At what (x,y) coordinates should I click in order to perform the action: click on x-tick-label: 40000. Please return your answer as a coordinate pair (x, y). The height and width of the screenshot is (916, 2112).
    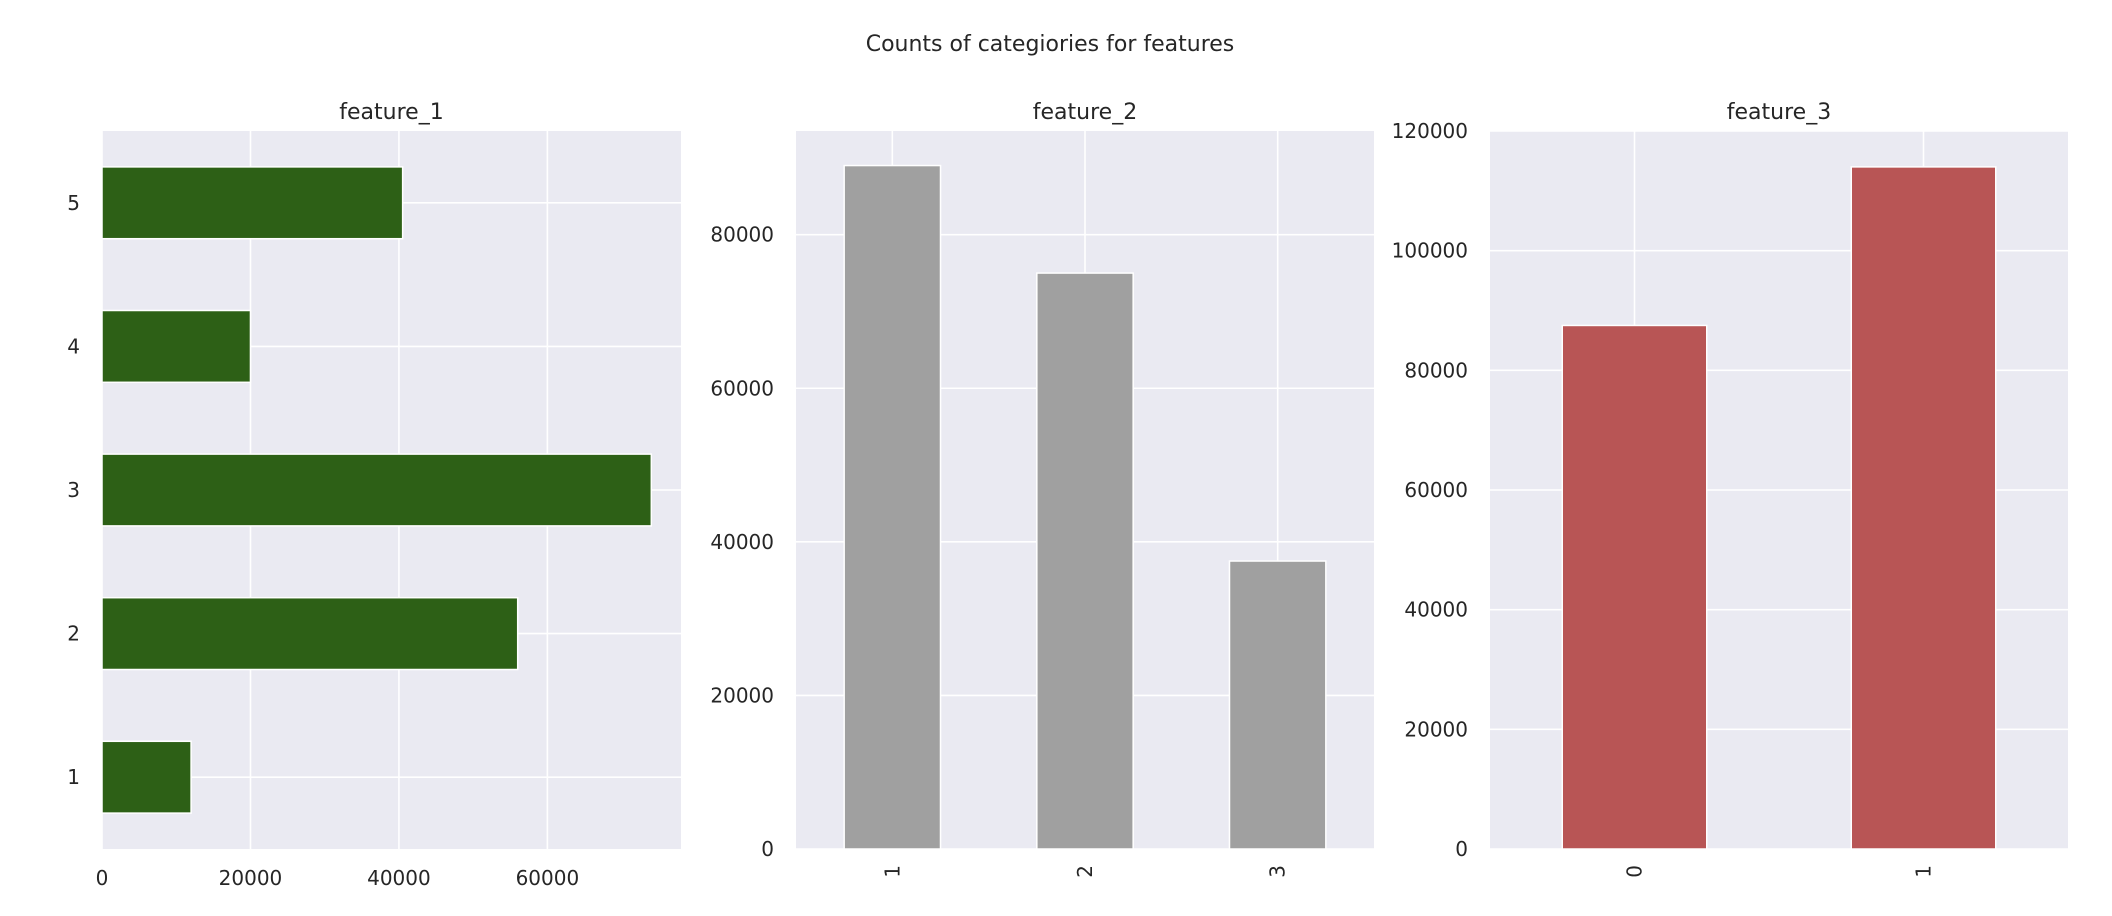
    Looking at the image, I should click on (399, 878).